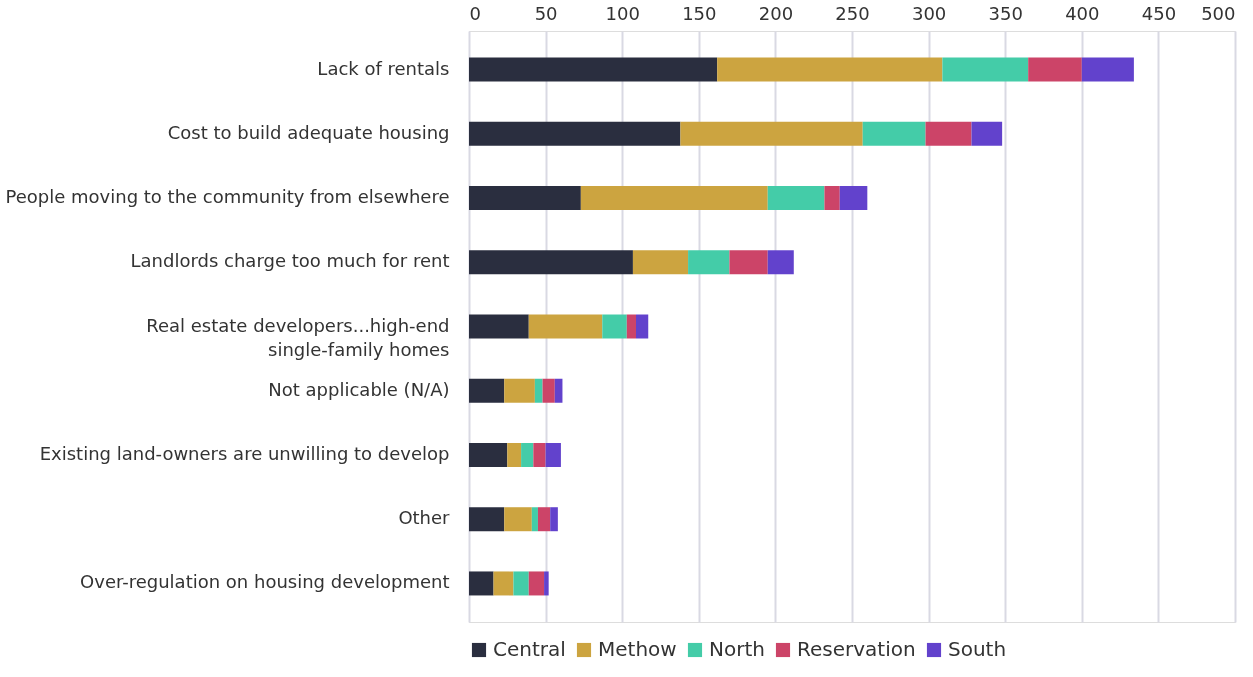 This screenshot has width=1253, height=677. Describe the element at coordinates (737, 649) in the screenshot. I see `legend-label: North` at that location.